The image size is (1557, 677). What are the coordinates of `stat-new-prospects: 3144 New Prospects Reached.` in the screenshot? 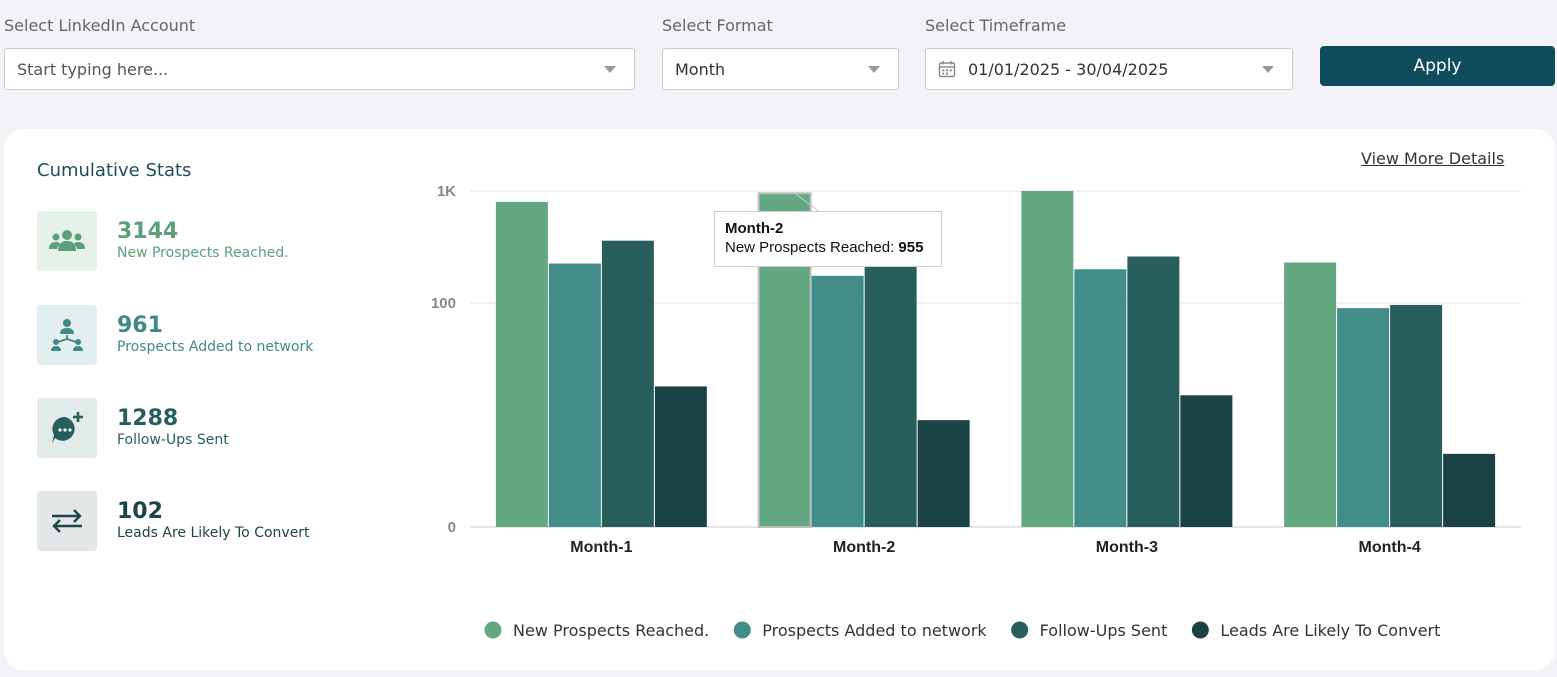 It's located at (227, 241).